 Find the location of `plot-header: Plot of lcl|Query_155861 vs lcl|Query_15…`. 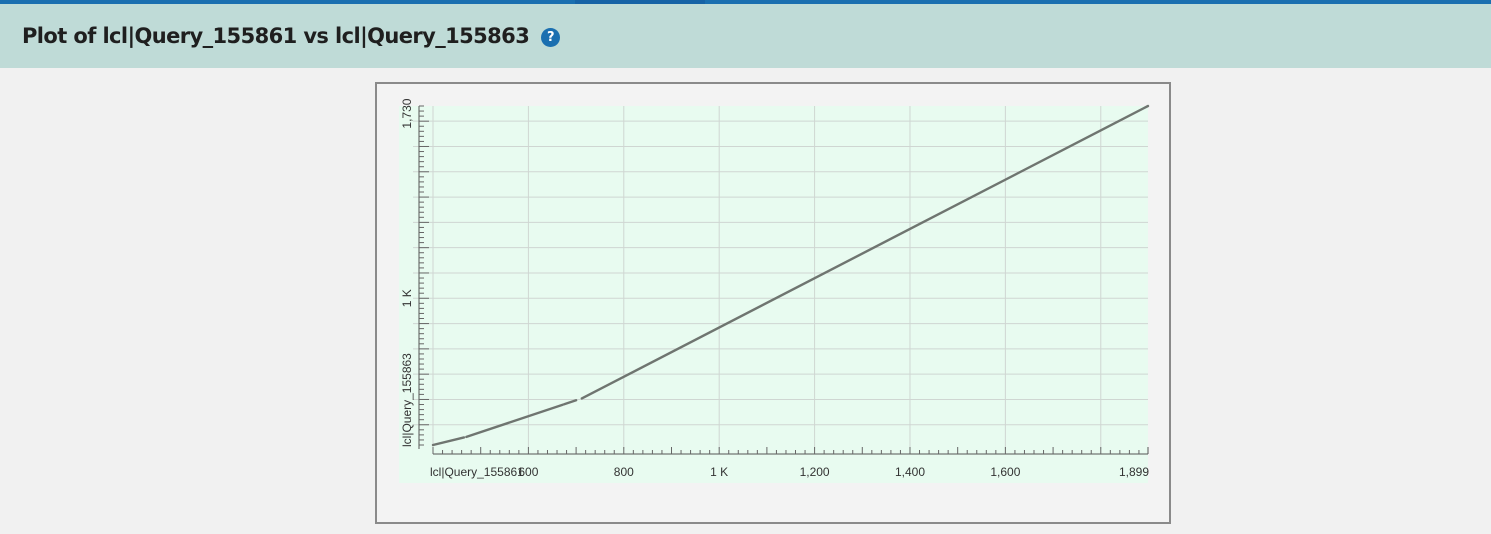

plot-header: Plot of lcl|Query_155861 vs lcl|Query_15… is located at coordinates (745, 36).